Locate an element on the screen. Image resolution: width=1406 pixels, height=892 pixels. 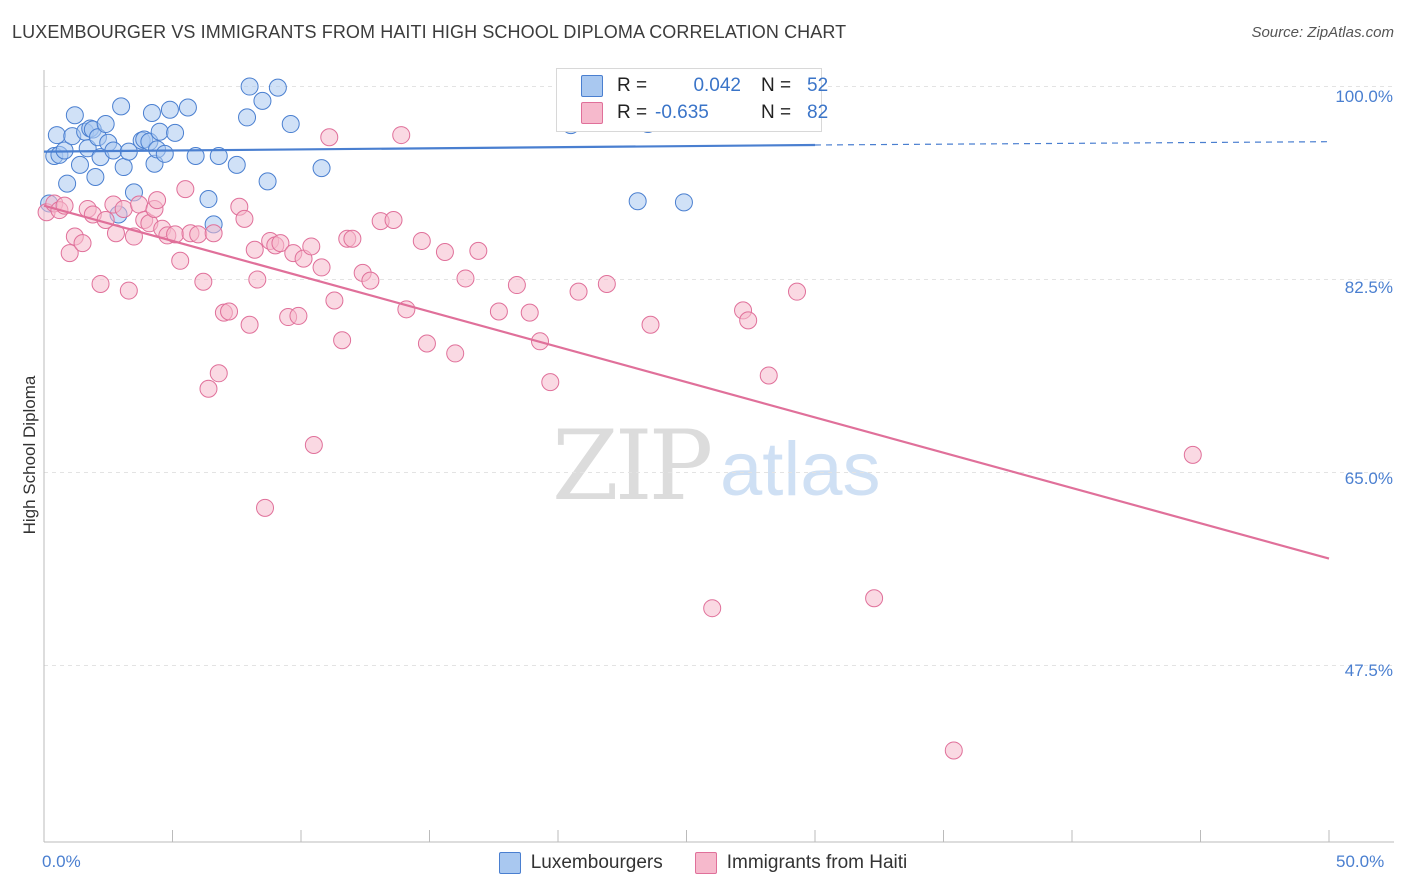
luxembourger-trendline-extension is located at coordinates (1072, 143).